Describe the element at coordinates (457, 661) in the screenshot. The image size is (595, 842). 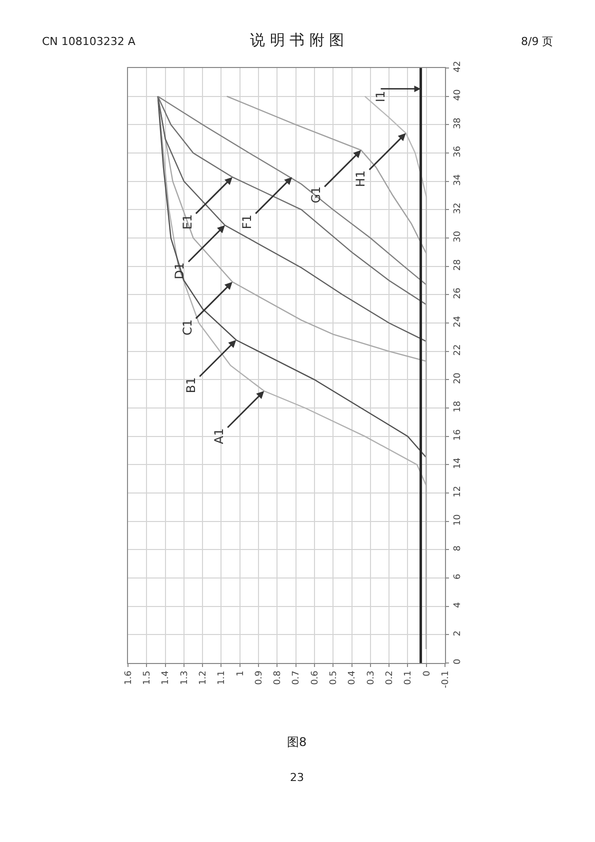
I see `y-tick-label: 0` at that location.